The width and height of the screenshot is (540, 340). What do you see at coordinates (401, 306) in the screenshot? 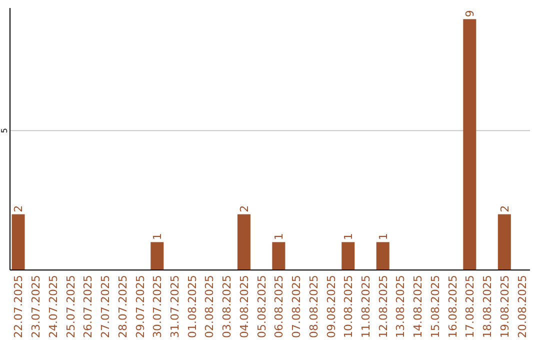
I see `x-tick-label: 13.08.2025` at bounding box center [401, 306].